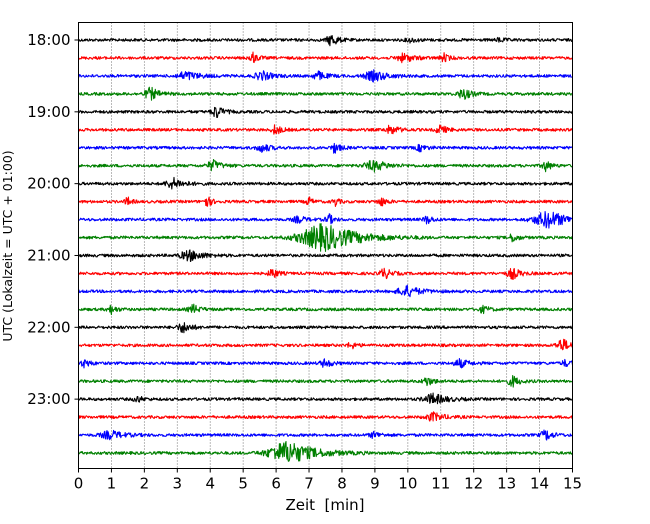 The height and width of the screenshot is (524, 650). Describe the element at coordinates (375, 484) in the screenshot. I see `x-tick-label: 9` at that location.